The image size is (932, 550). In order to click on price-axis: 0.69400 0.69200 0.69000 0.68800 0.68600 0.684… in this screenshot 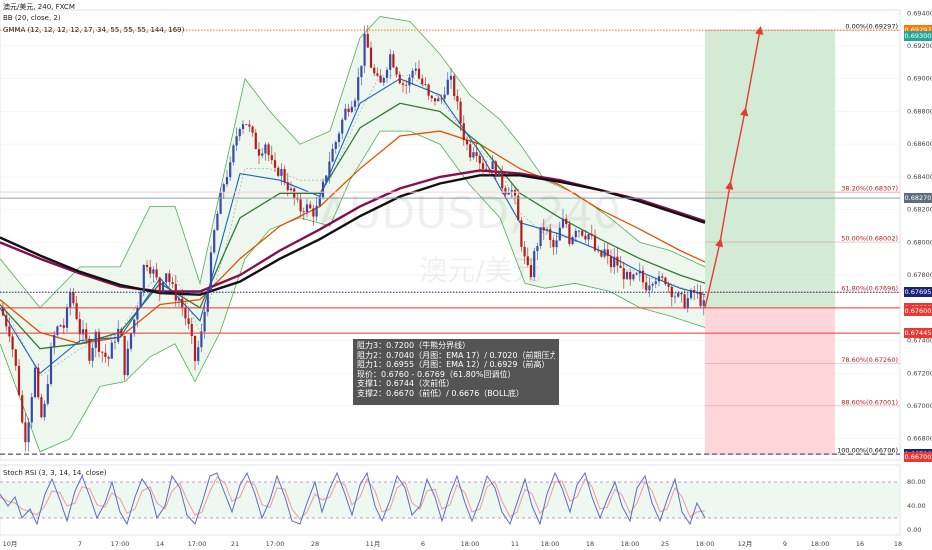, I will do `click(919, 225)`.